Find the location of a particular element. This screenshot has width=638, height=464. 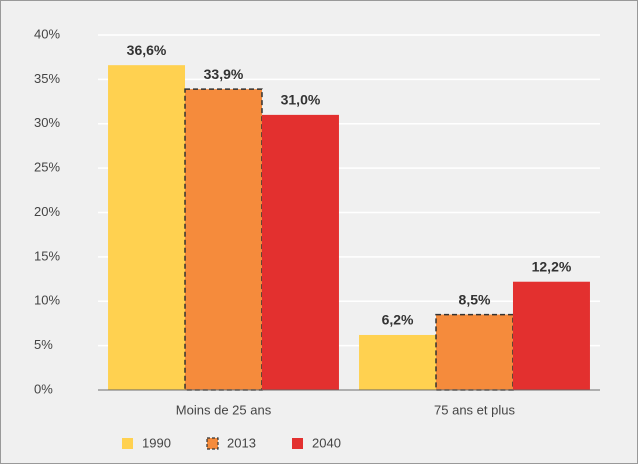

x-tick-label: Moins de 25 ans is located at coordinates (224, 409).